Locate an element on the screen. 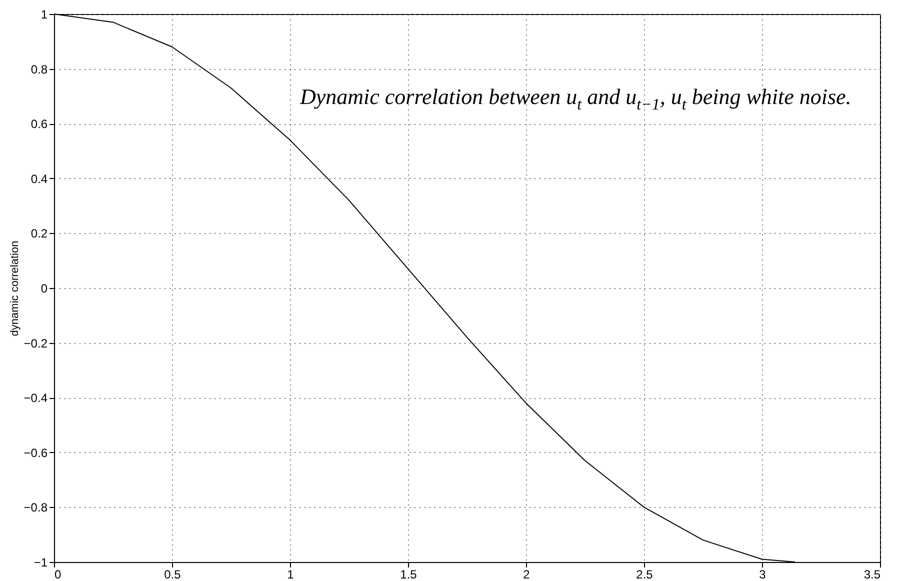 This screenshot has height=581, width=903. y-tick-label: 0.4 is located at coordinates (39, 179).